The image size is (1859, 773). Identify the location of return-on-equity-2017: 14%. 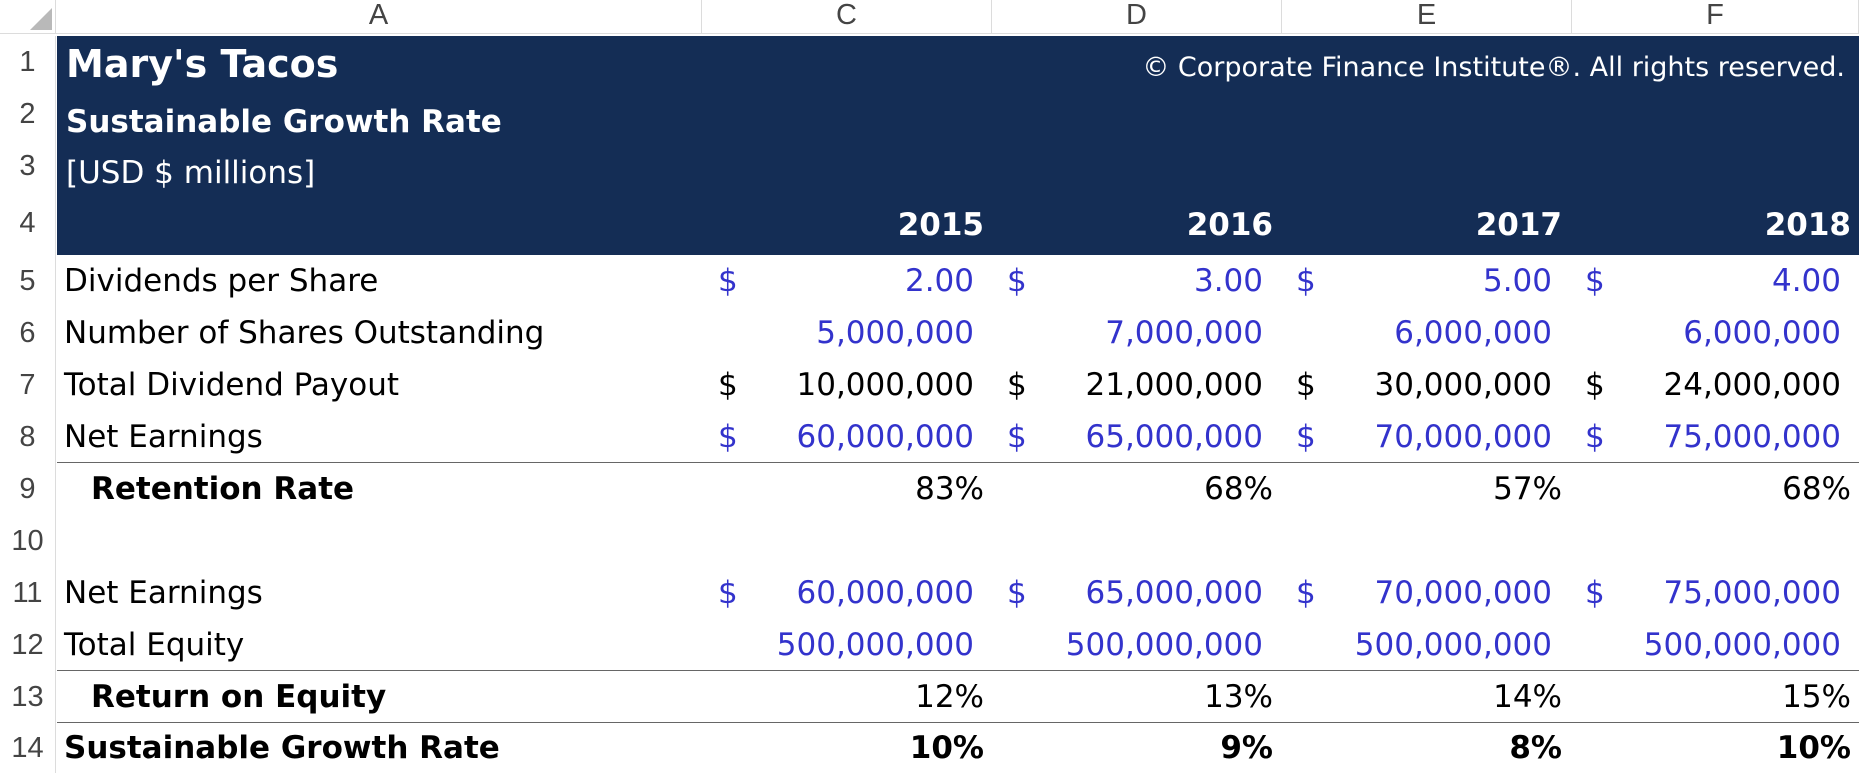
(1527, 697).